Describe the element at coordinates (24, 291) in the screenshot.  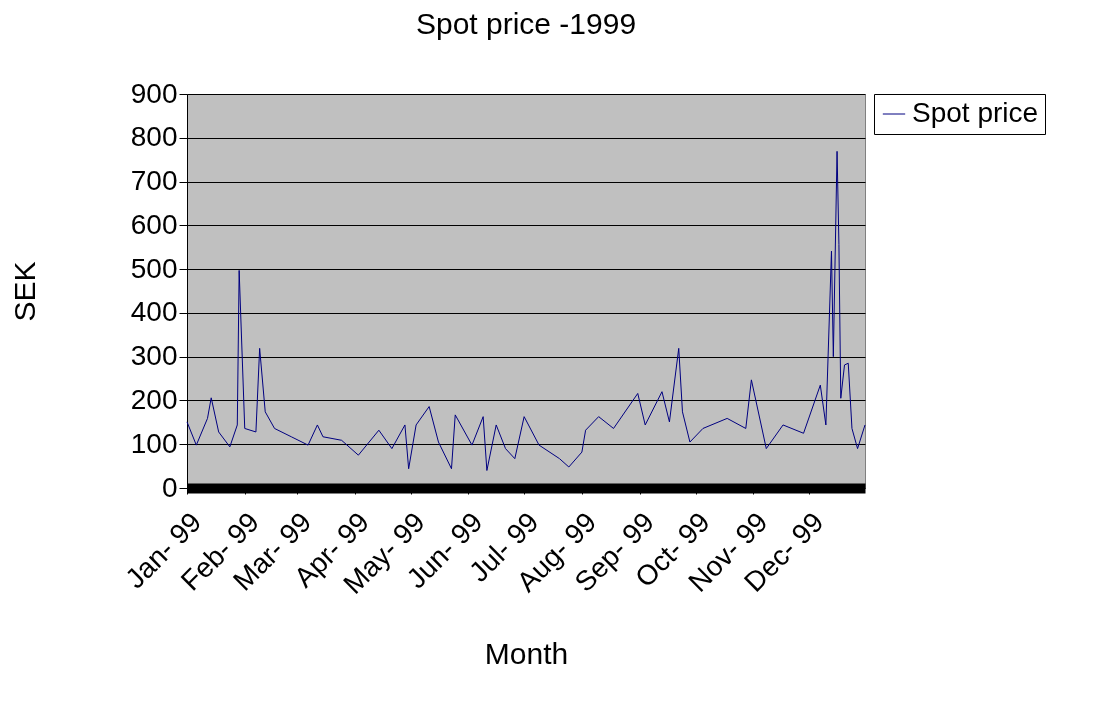
I see `y-axis-title: SEK` at that location.